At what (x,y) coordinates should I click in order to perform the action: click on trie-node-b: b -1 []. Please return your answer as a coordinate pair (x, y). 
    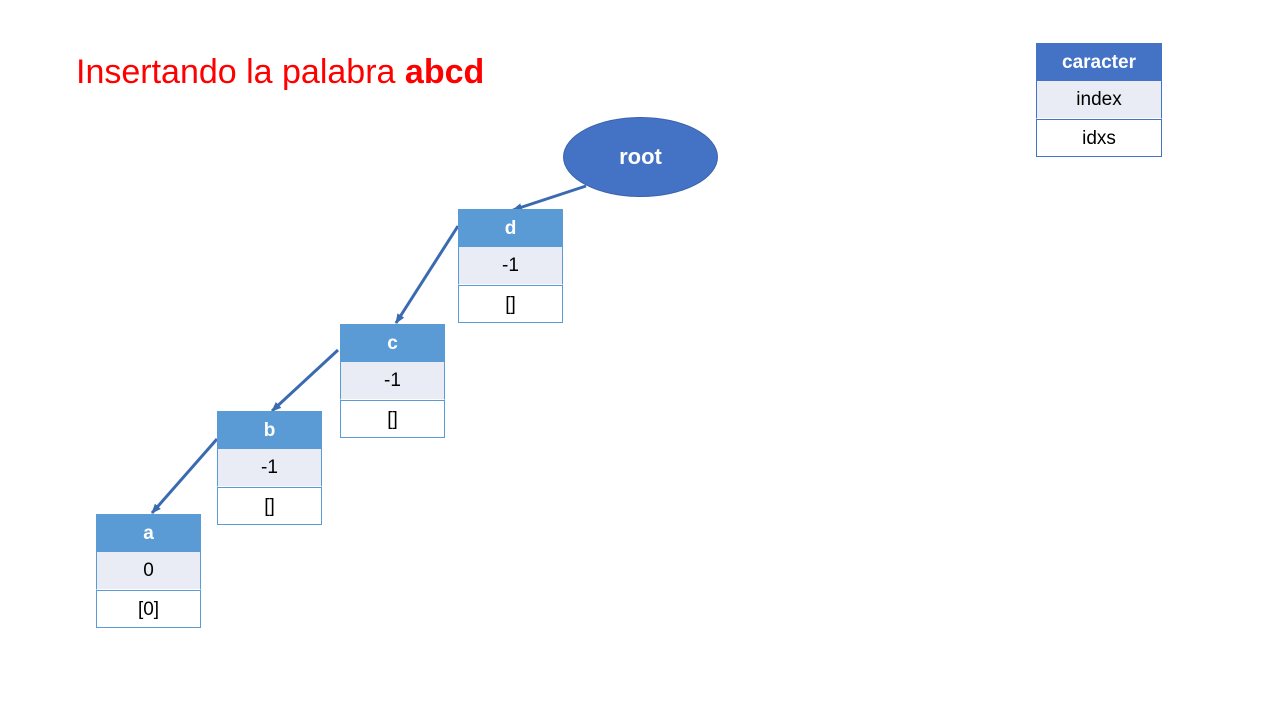
    Looking at the image, I should click on (269, 468).